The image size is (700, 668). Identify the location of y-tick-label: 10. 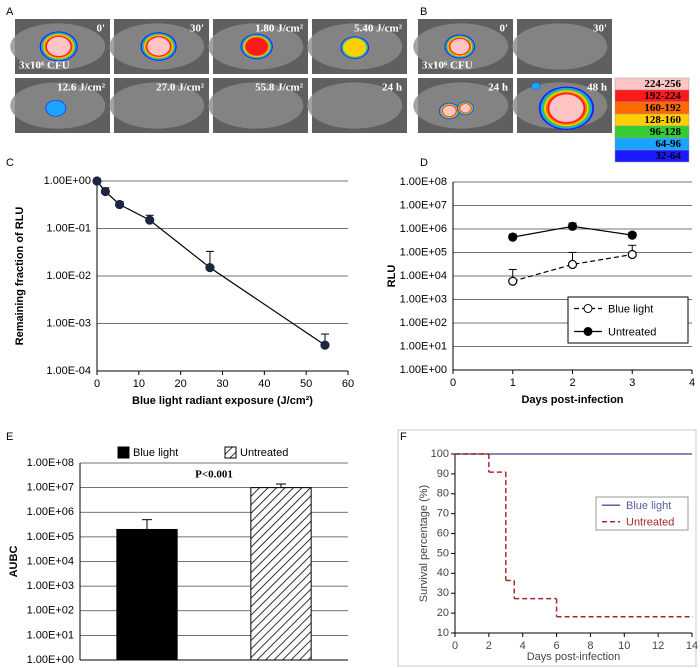
(443, 633).